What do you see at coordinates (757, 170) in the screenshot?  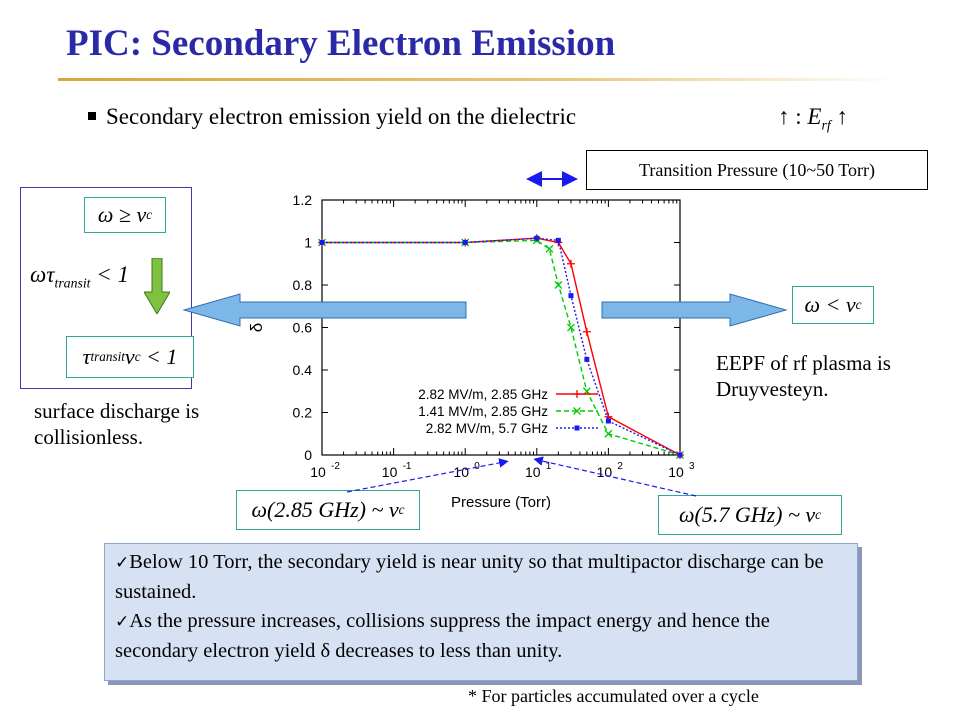 I see `transition-pressure-label: Transition Pressure (10~50 Torr)` at bounding box center [757, 170].